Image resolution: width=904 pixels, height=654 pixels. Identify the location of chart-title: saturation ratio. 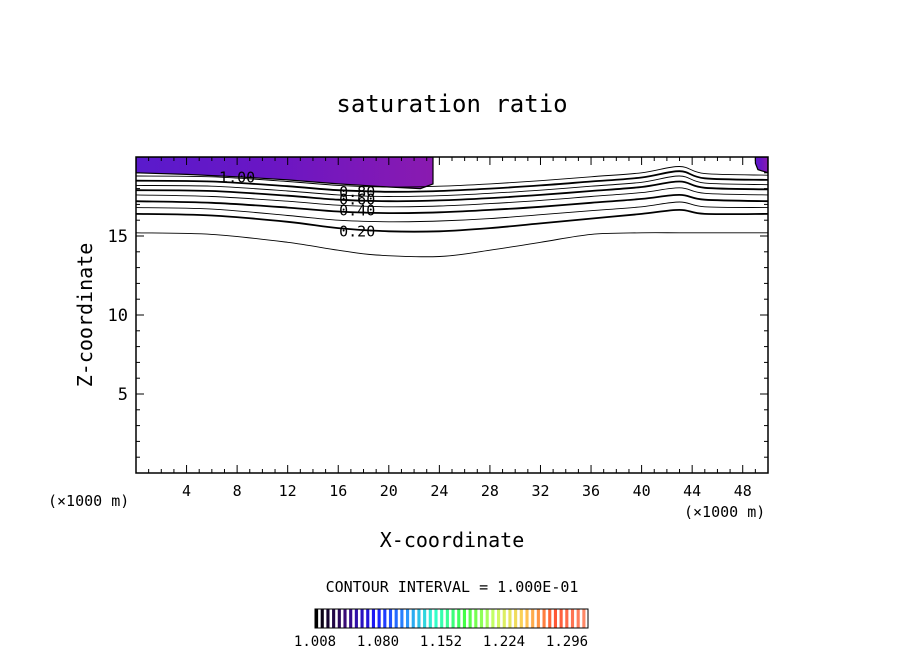
(451, 104).